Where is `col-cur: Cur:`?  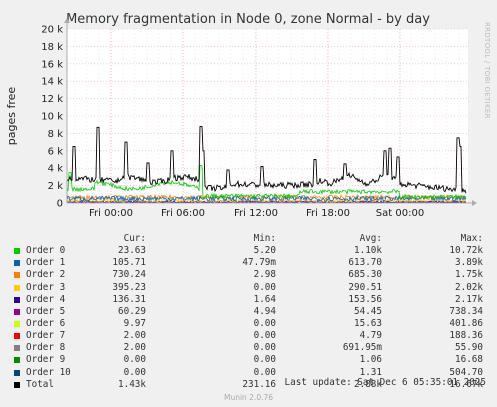
col-cur: Cur: is located at coordinates (134, 238).